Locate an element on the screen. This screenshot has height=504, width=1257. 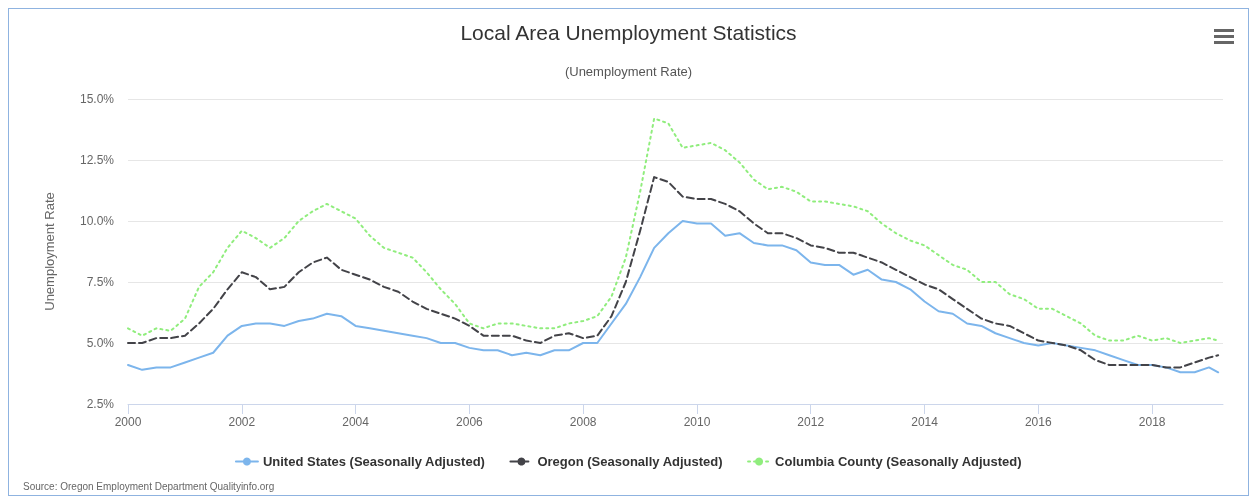
x-tick-label: 2002 is located at coordinates (242, 422).